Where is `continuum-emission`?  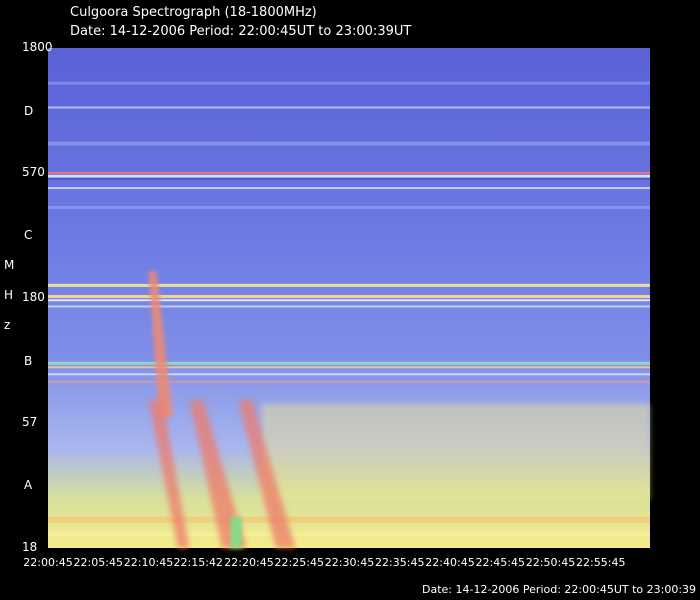
continuum-emission is located at coordinates (455, 452).